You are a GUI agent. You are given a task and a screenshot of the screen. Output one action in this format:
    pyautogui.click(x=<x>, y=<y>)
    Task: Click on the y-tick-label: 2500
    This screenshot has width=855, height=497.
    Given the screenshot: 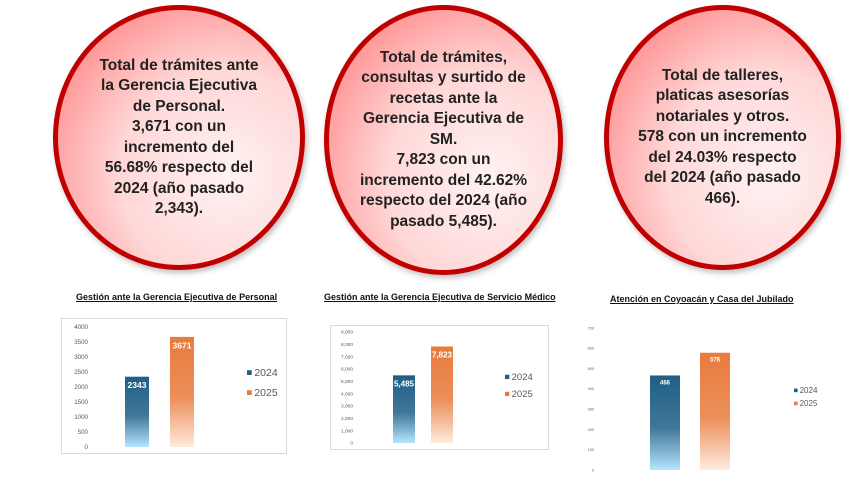 What is the action you would take?
    pyautogui.click(x=81, y=372)
    